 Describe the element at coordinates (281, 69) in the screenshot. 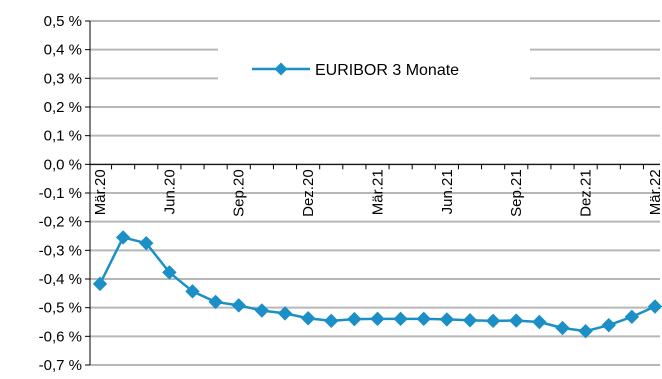

I see `legend-diamond-marker` at that location.